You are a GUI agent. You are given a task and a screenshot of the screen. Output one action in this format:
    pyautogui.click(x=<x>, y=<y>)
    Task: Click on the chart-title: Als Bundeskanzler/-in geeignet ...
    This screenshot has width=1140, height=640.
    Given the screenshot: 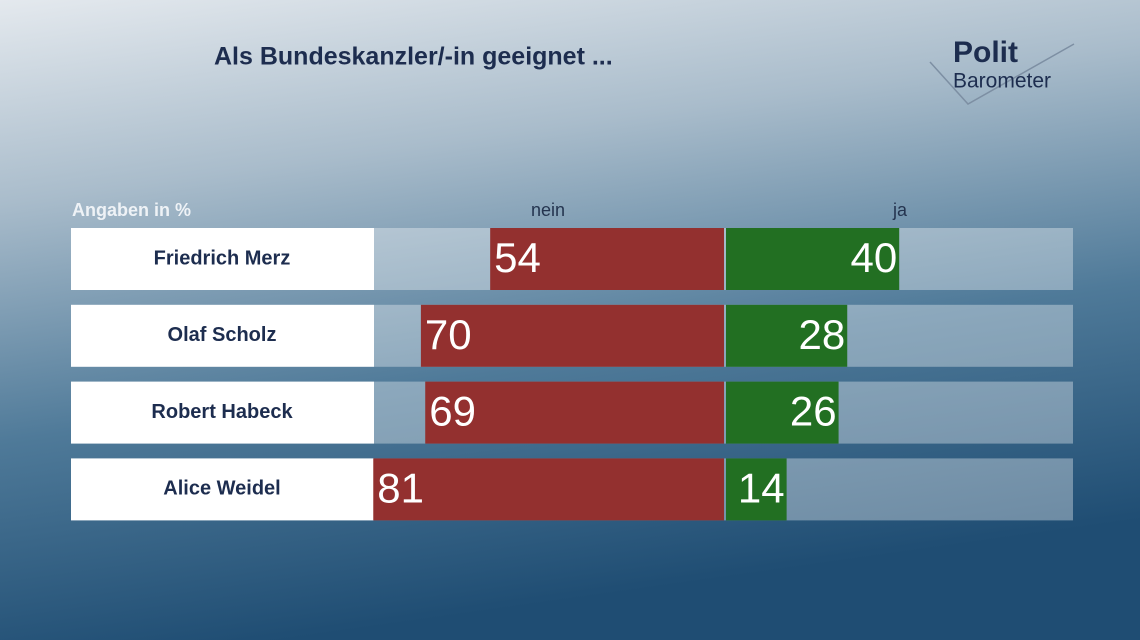 What is the action you would take?
    pyautogui.click(x=413, y=57)
    